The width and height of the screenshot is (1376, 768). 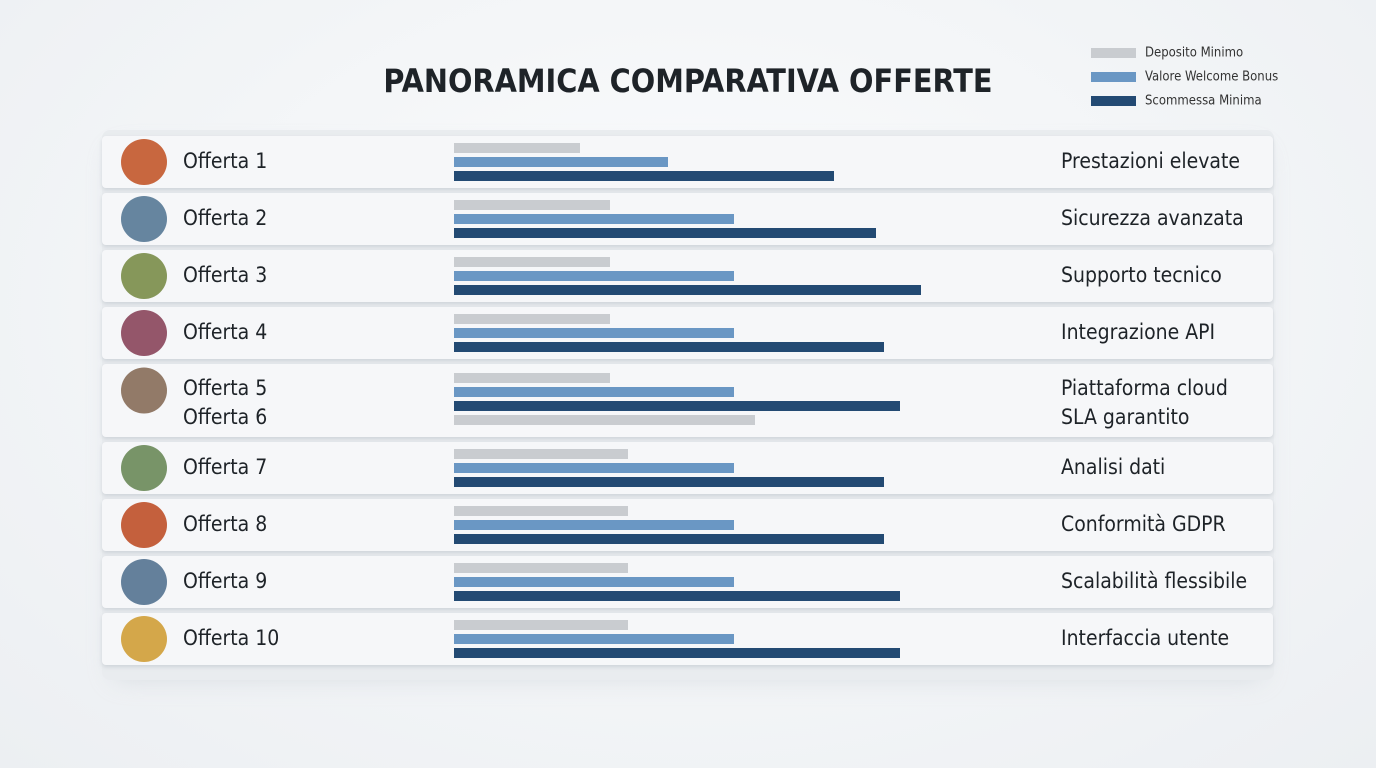 What do you see at coordinates (225, 524) in the screenshot?
I see `offer-label: Offerta 8` at bounding box center [225, 524].